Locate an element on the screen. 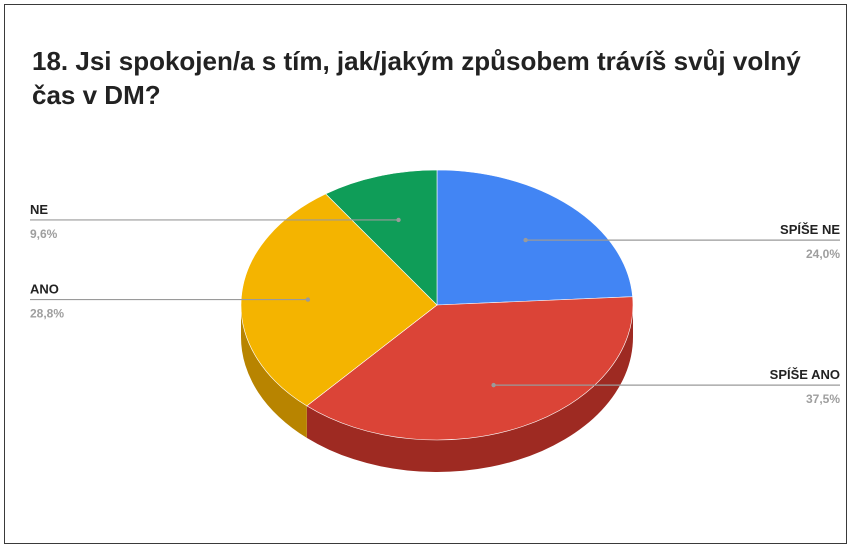 The height and width of the screenshot is (544, 854). slice-label-ano: ANO is located at coordinates (44, 289).